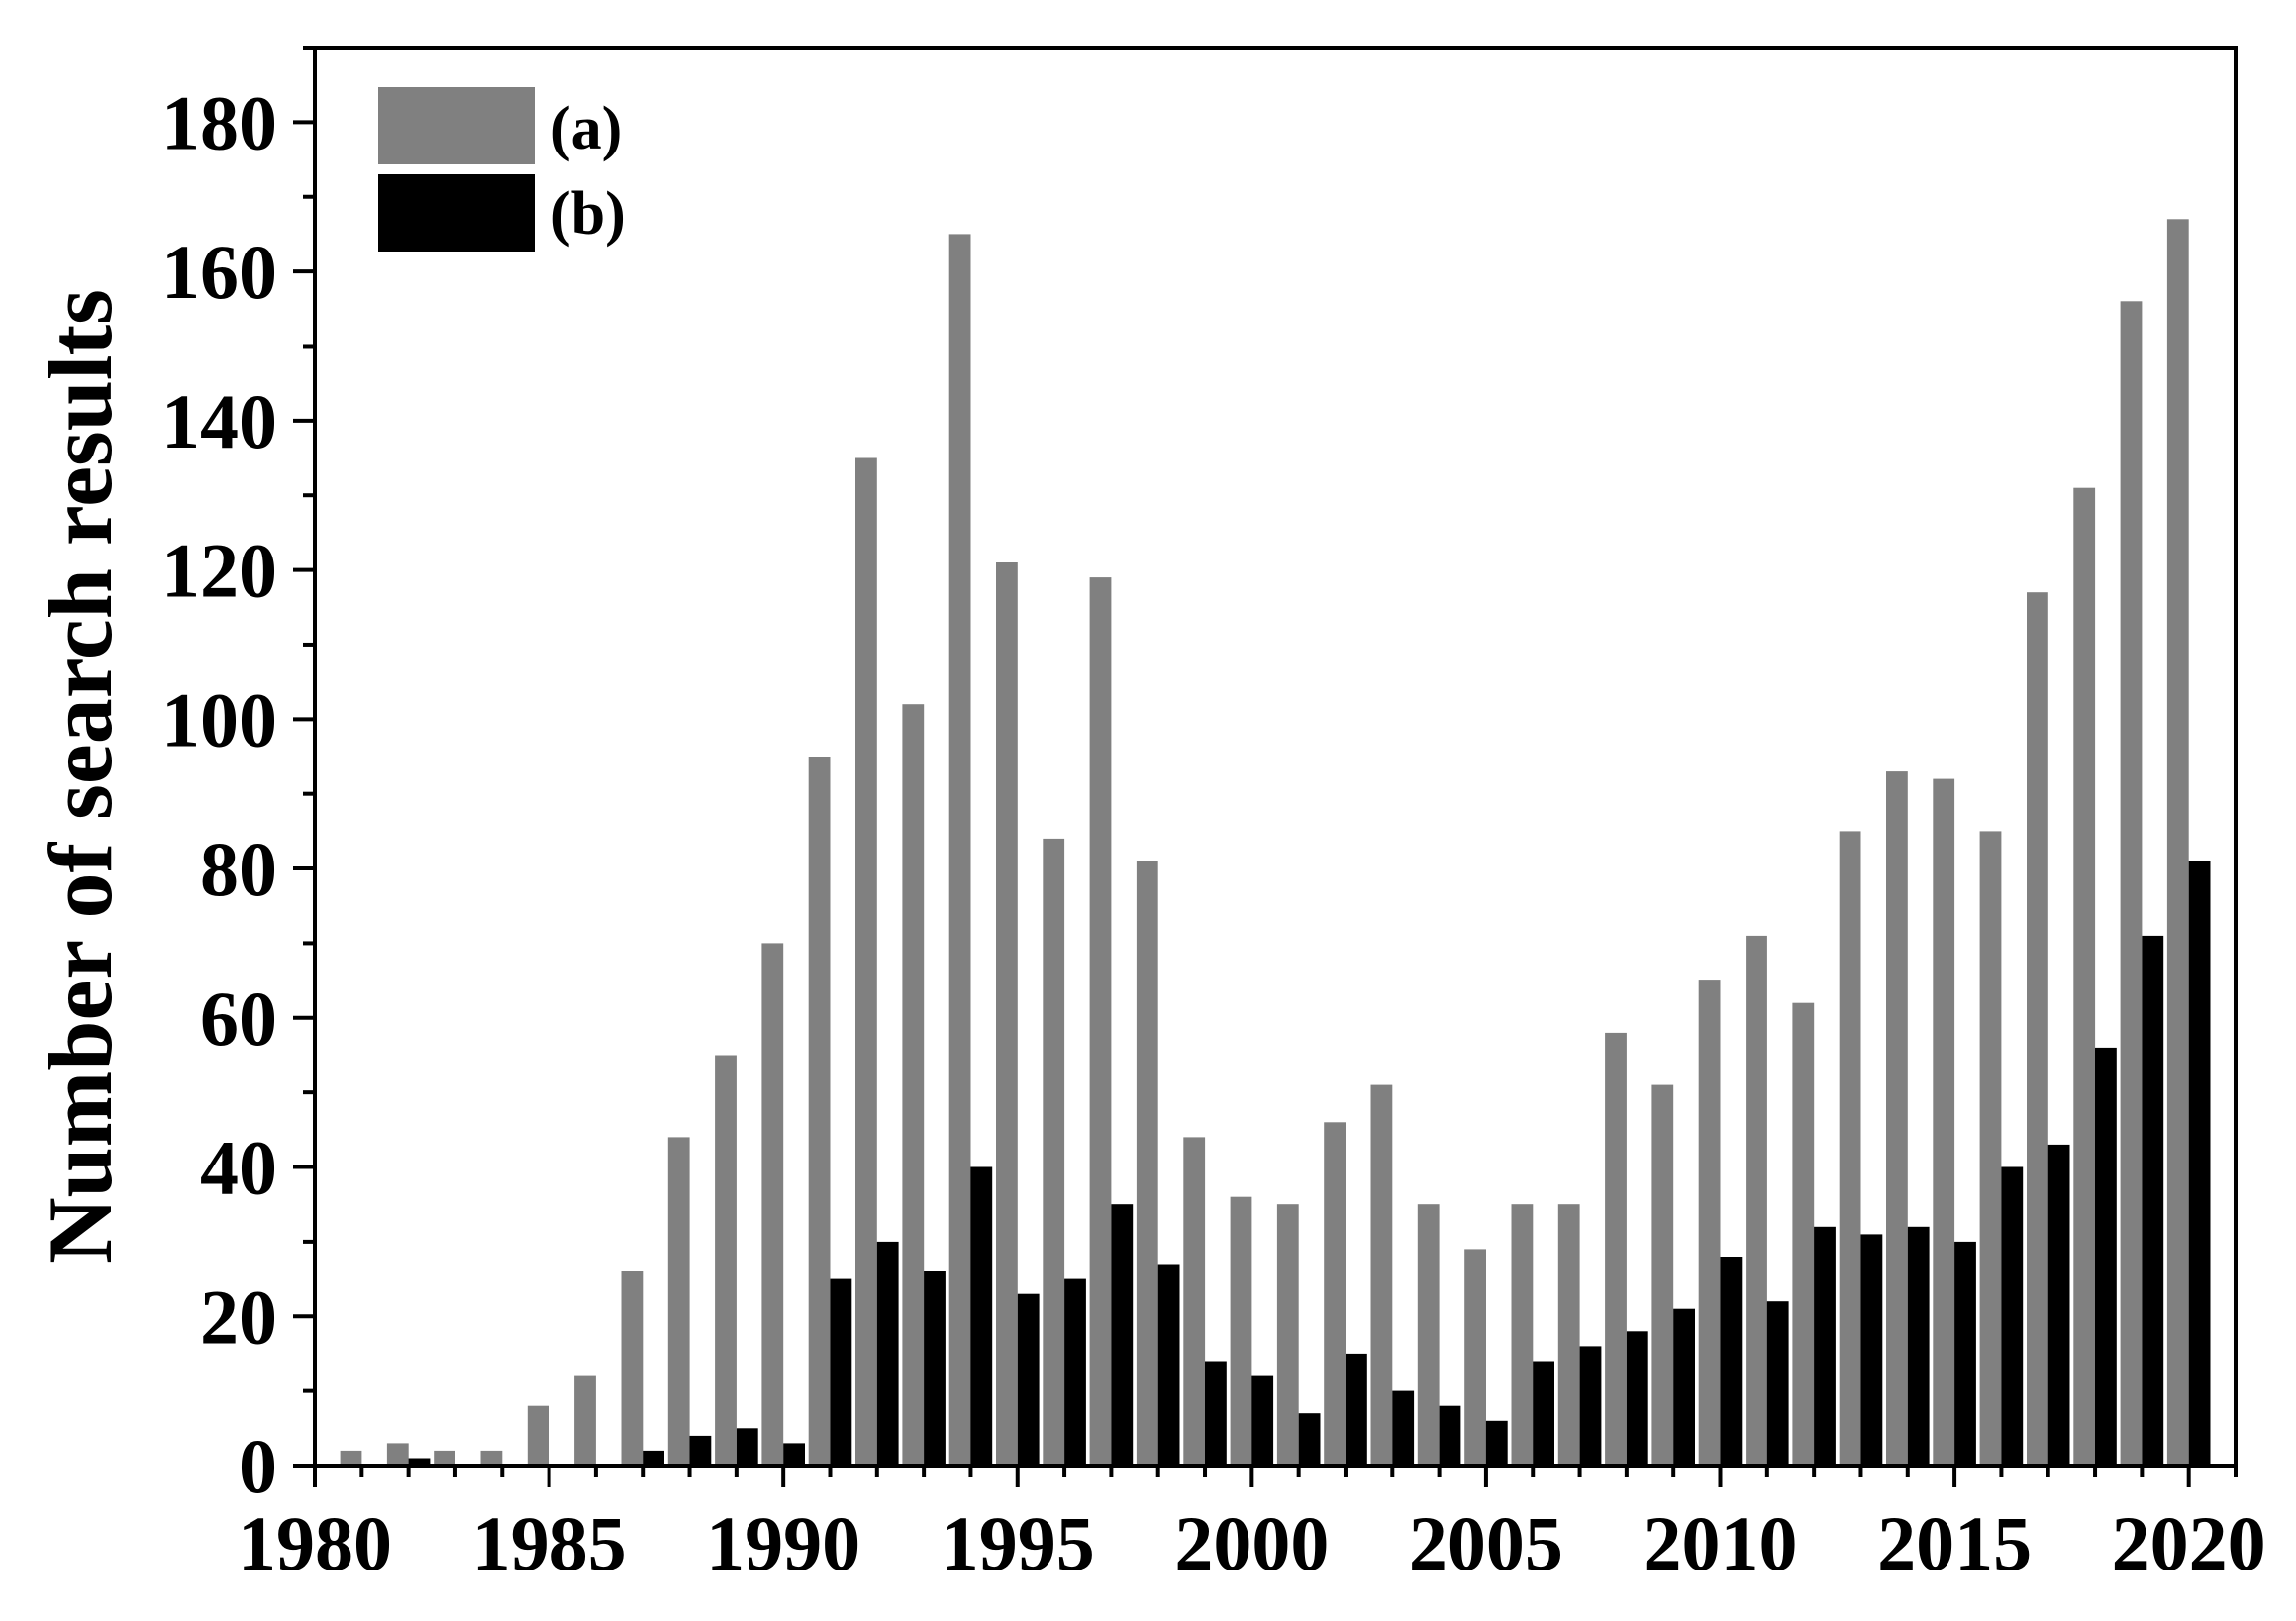 The image size is (2296, 1621). What do you see at coordinates (841, 1372) in the screenshot?
I see `bar-b-1991` at bounding box center [841, 1372].